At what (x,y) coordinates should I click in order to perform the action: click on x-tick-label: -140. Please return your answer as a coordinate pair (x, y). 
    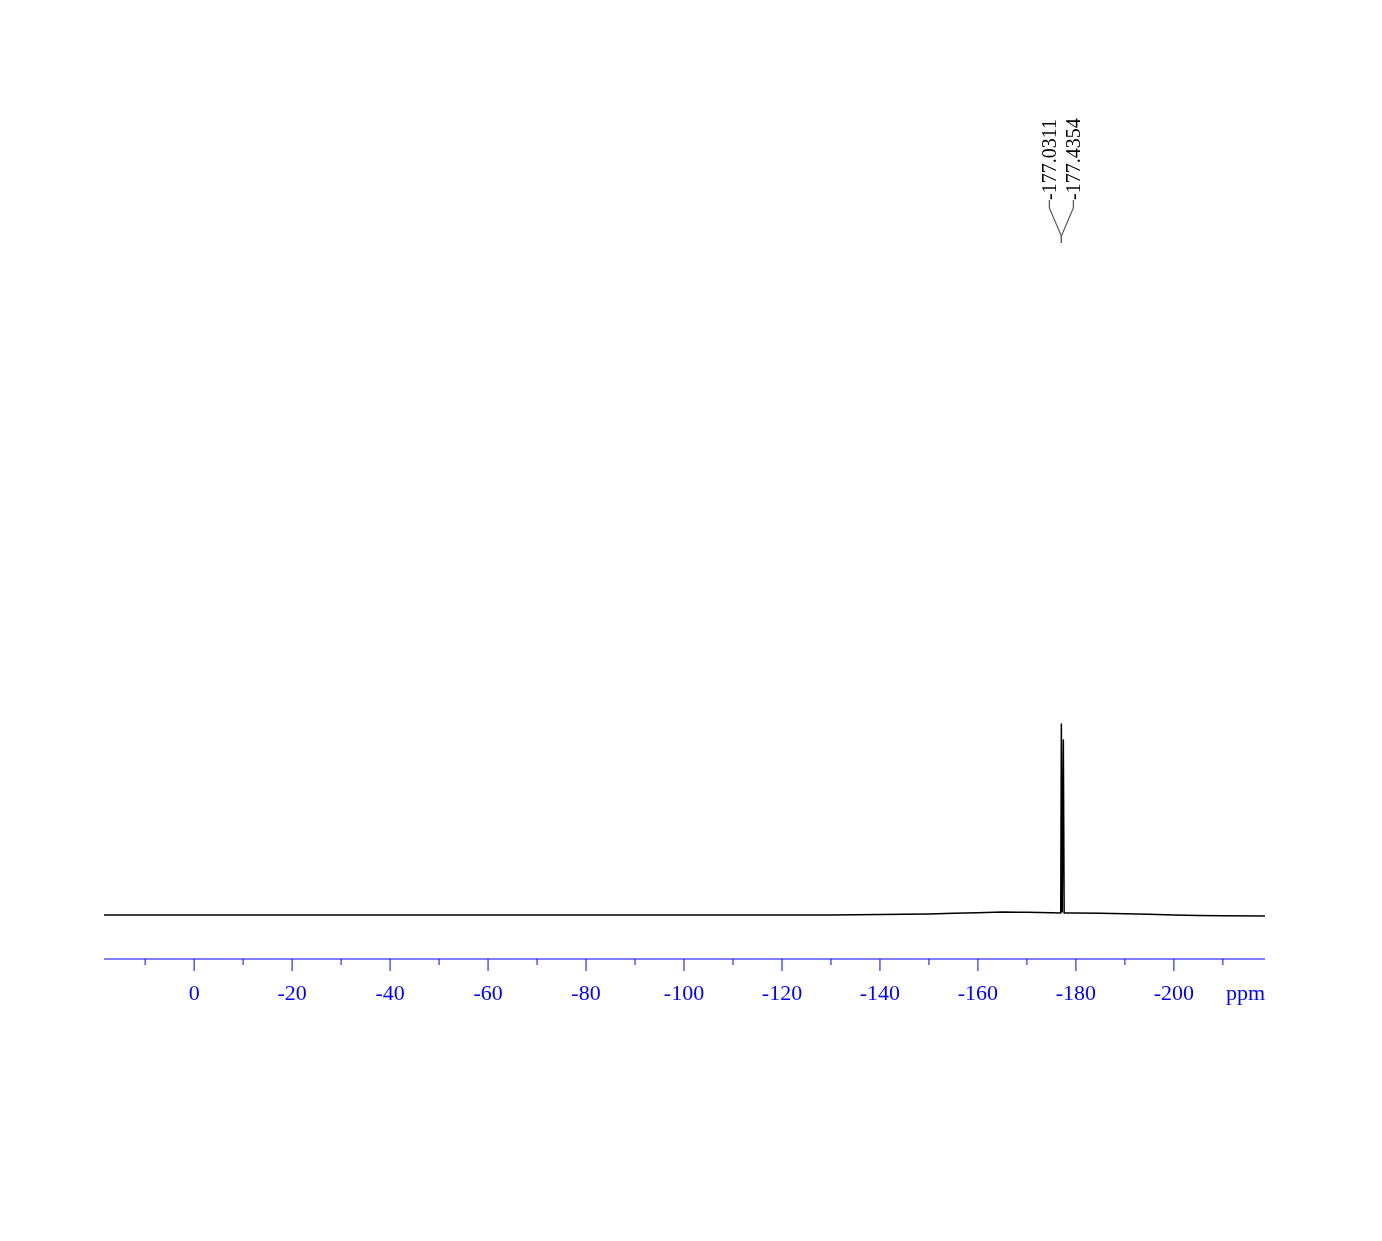
    Looking at the image, I should click on (880, 992).